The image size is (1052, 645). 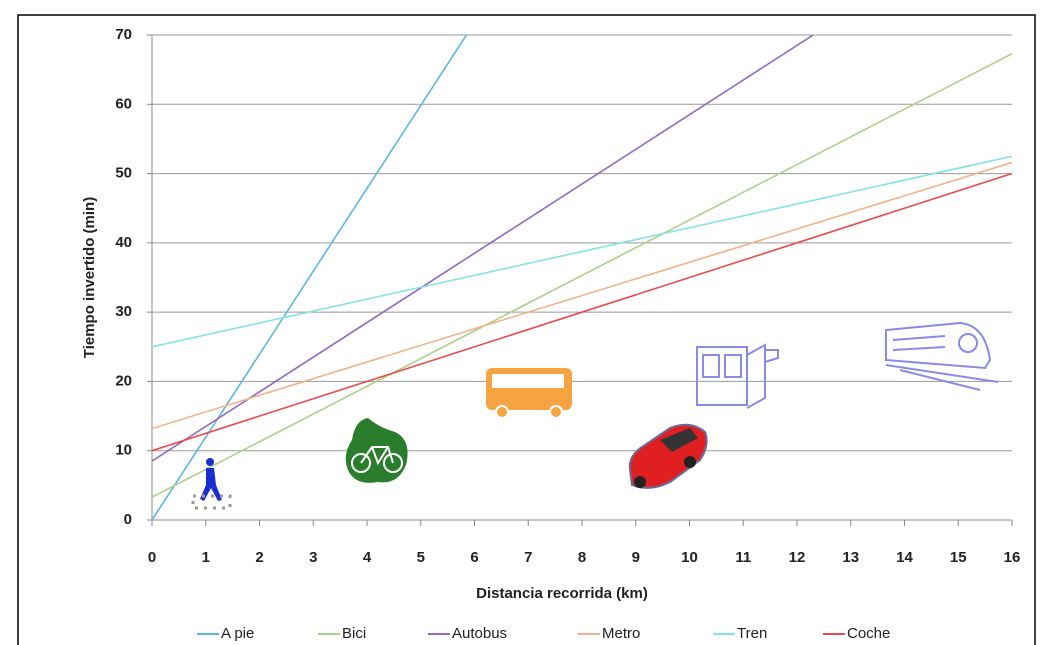 I want to click on x-tick-label: 1, so click(x=206, y=557).